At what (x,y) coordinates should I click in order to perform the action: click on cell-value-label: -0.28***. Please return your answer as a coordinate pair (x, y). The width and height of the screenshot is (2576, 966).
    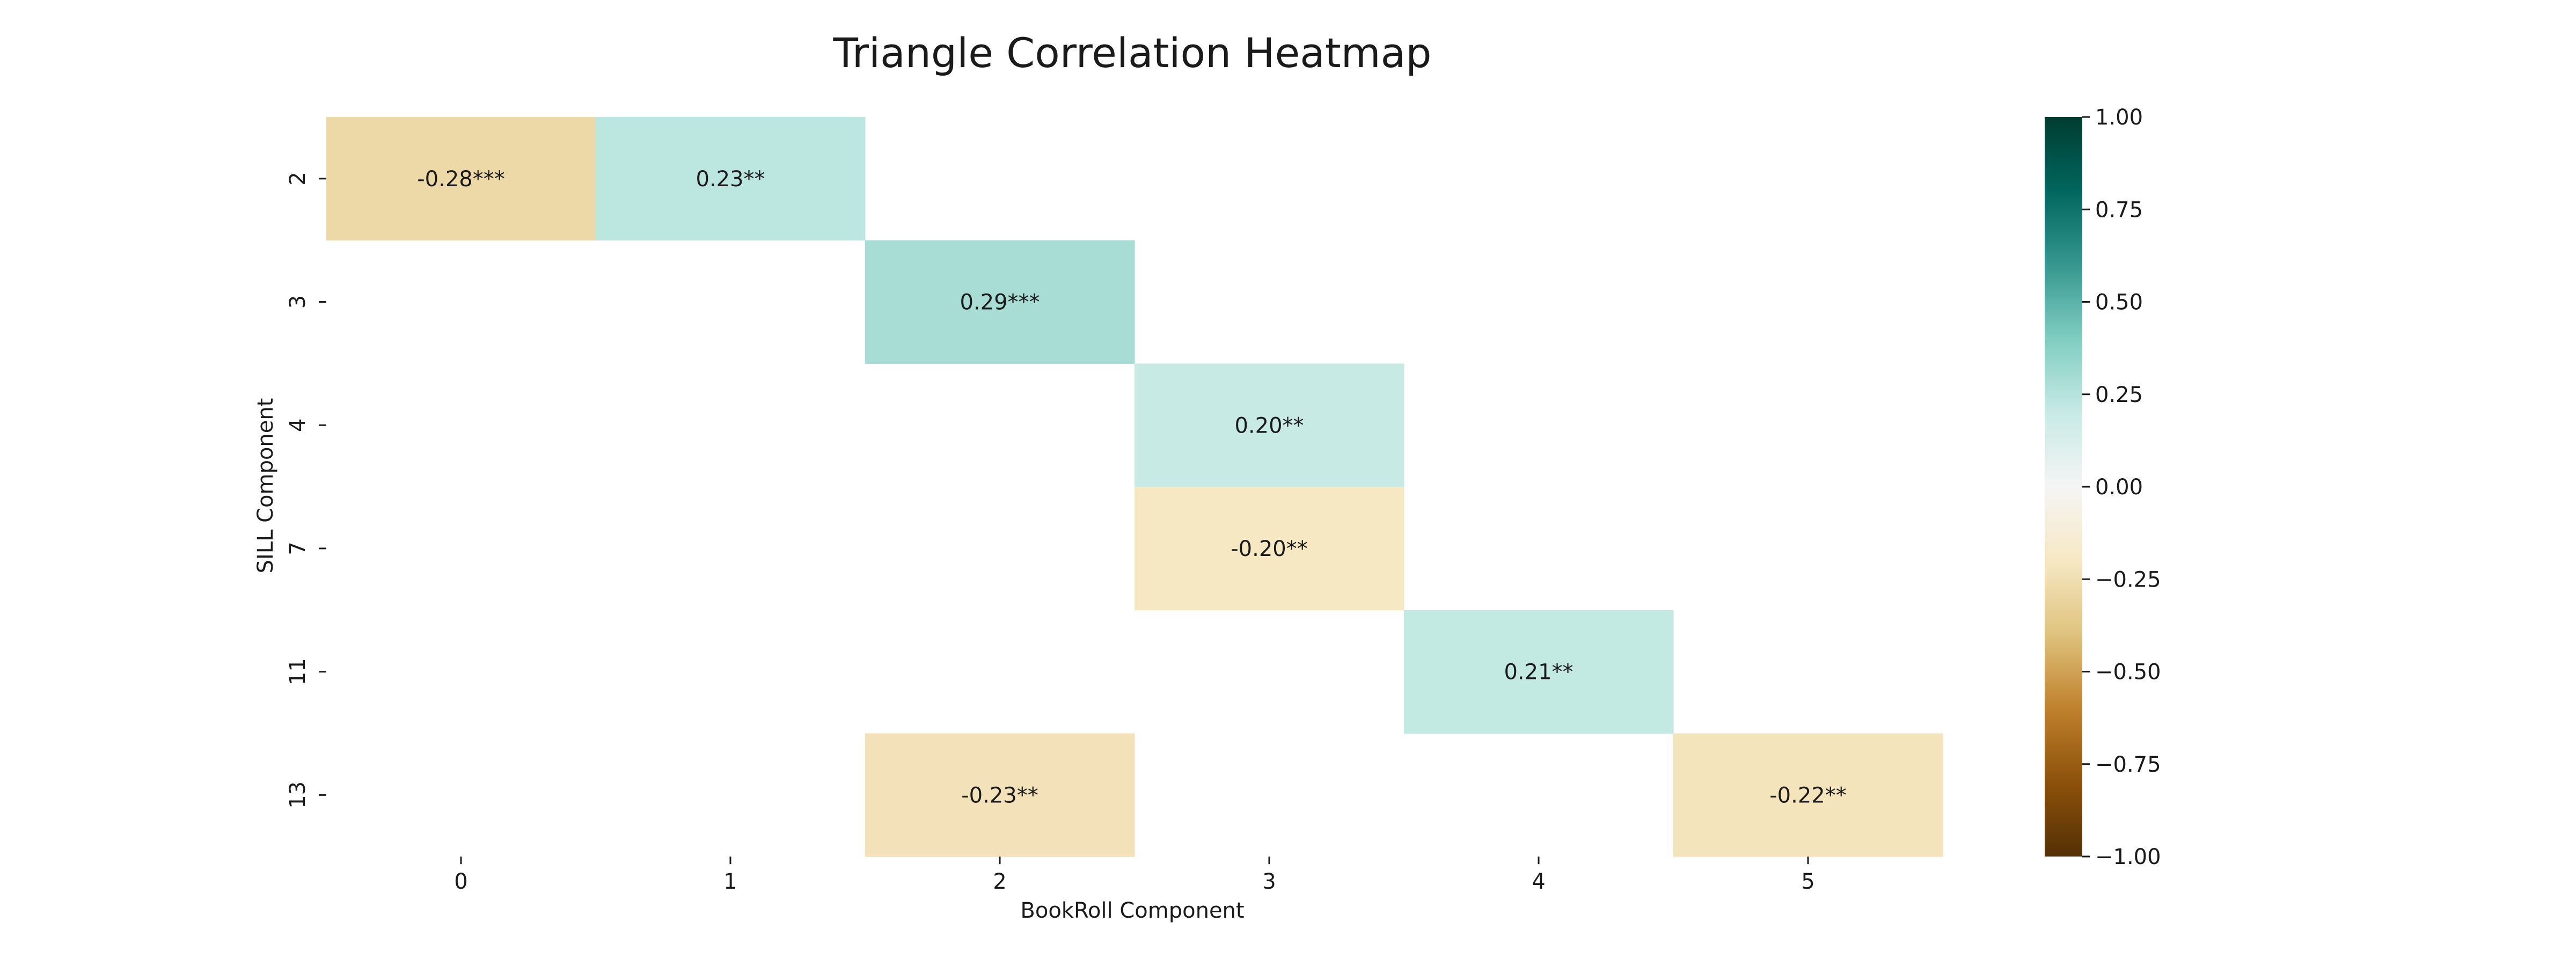
    Looking at the image, I should click on (461, 179).